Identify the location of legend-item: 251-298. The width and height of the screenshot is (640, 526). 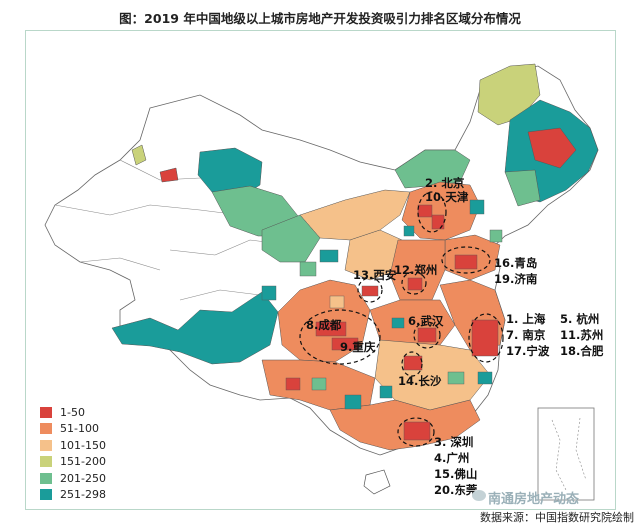
(73, 495).